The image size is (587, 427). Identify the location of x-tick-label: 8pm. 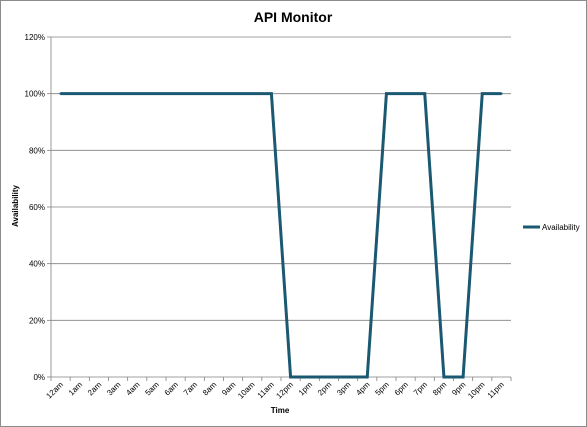
(440, 389).